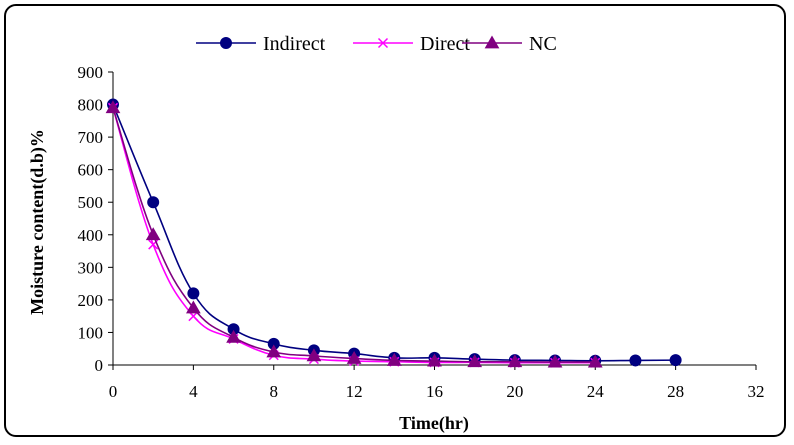 Image resolution: width=794 pixels, height=445 pixels. What do you see at coordinates (445, 44) in the screenshot?
I see `legend-label: Direct` at bounding box center [445, 44].